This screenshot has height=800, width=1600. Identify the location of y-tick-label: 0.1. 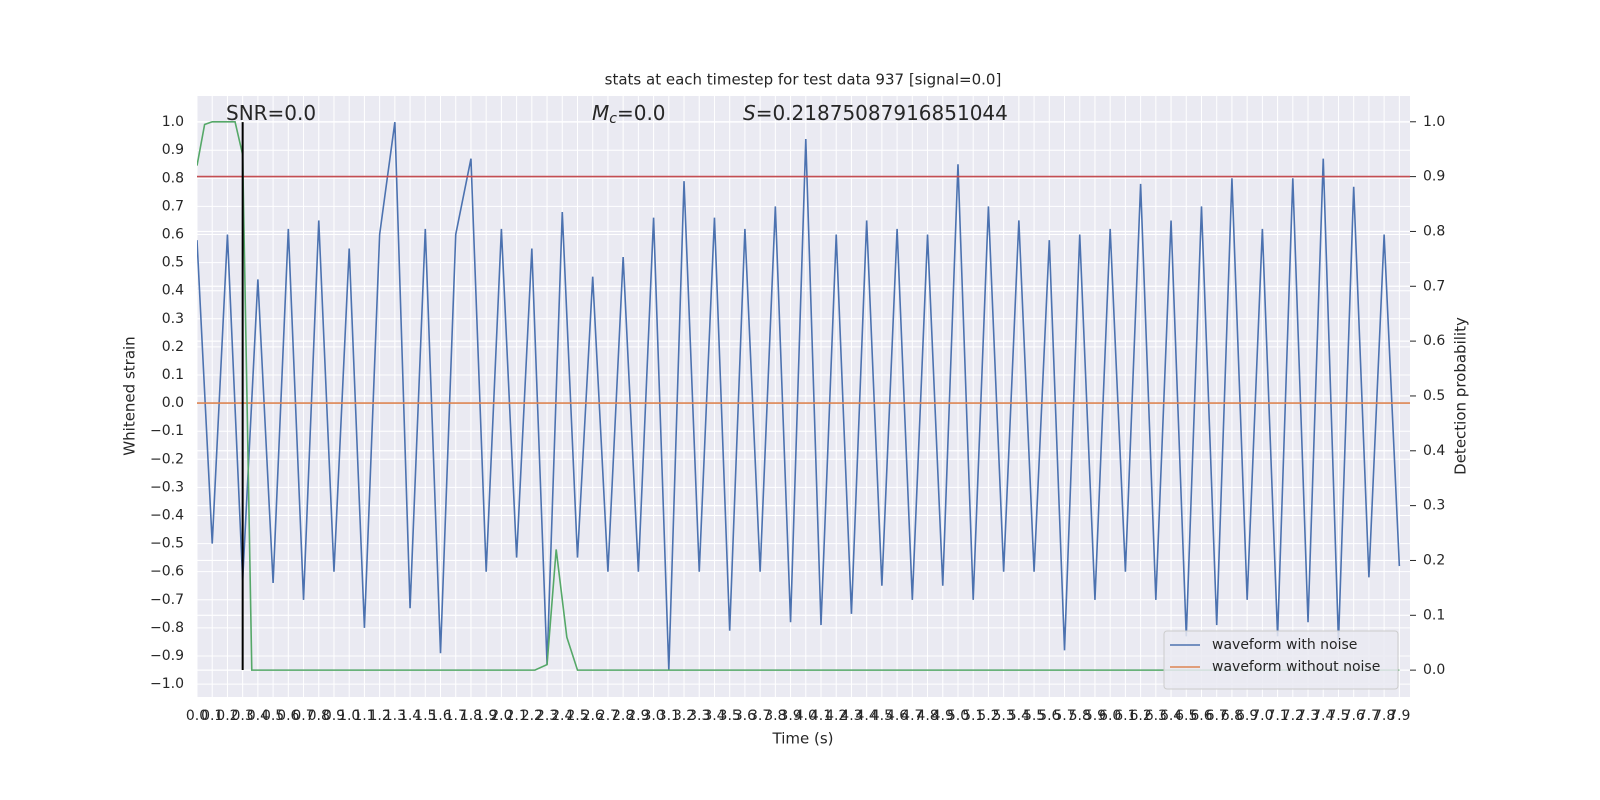
(173, 375).